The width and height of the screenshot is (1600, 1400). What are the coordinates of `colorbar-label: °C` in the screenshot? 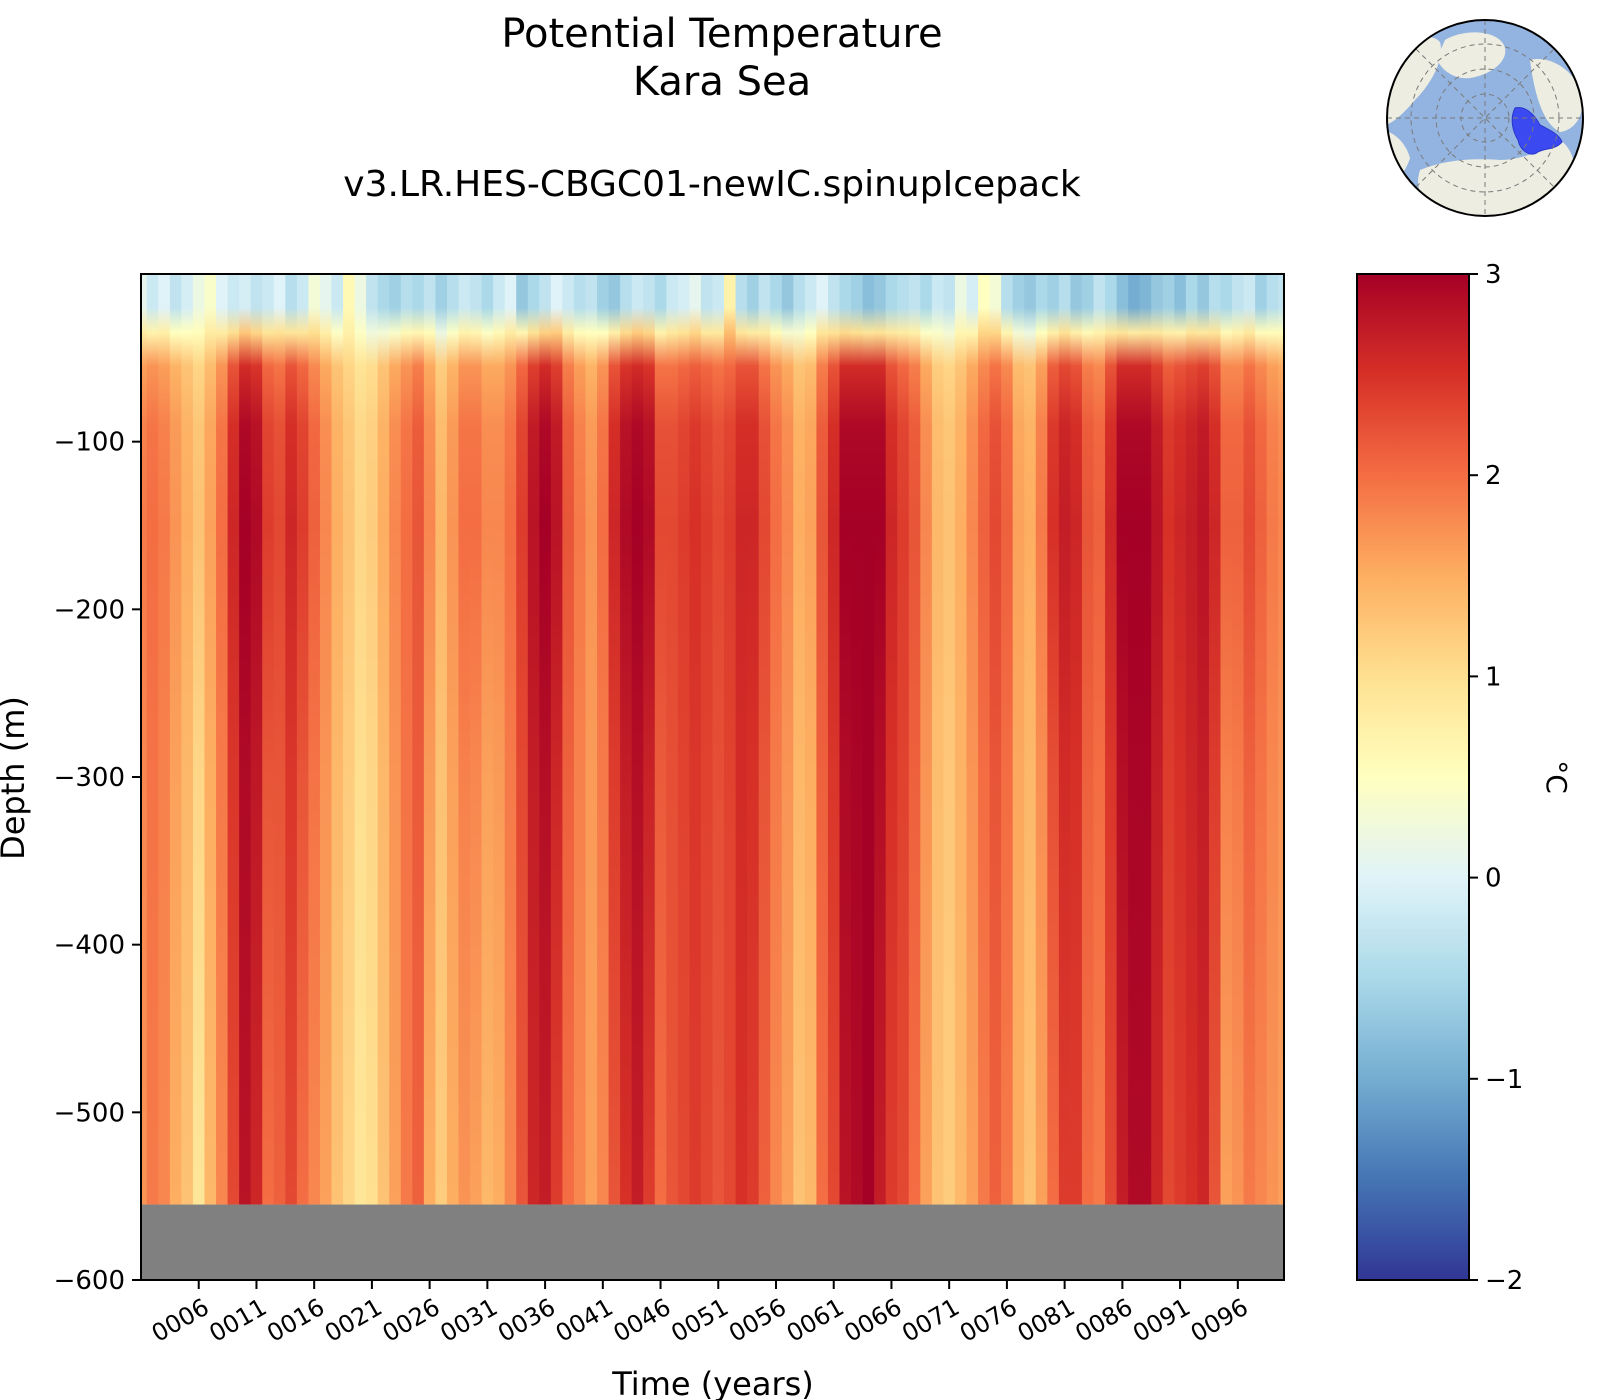 It's located at (1556, 777).